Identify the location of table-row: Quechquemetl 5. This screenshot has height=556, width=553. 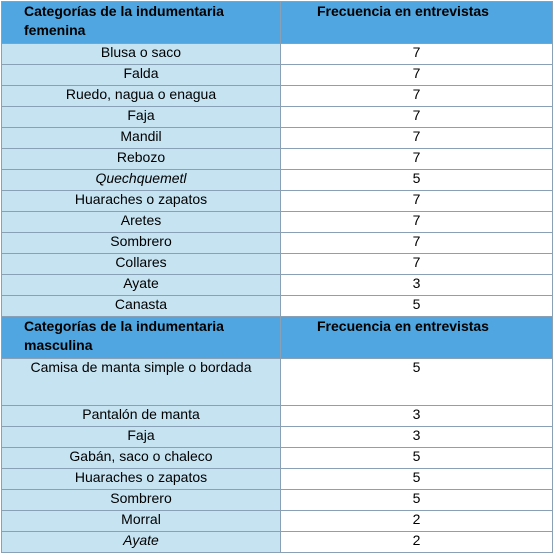
(277, 180).